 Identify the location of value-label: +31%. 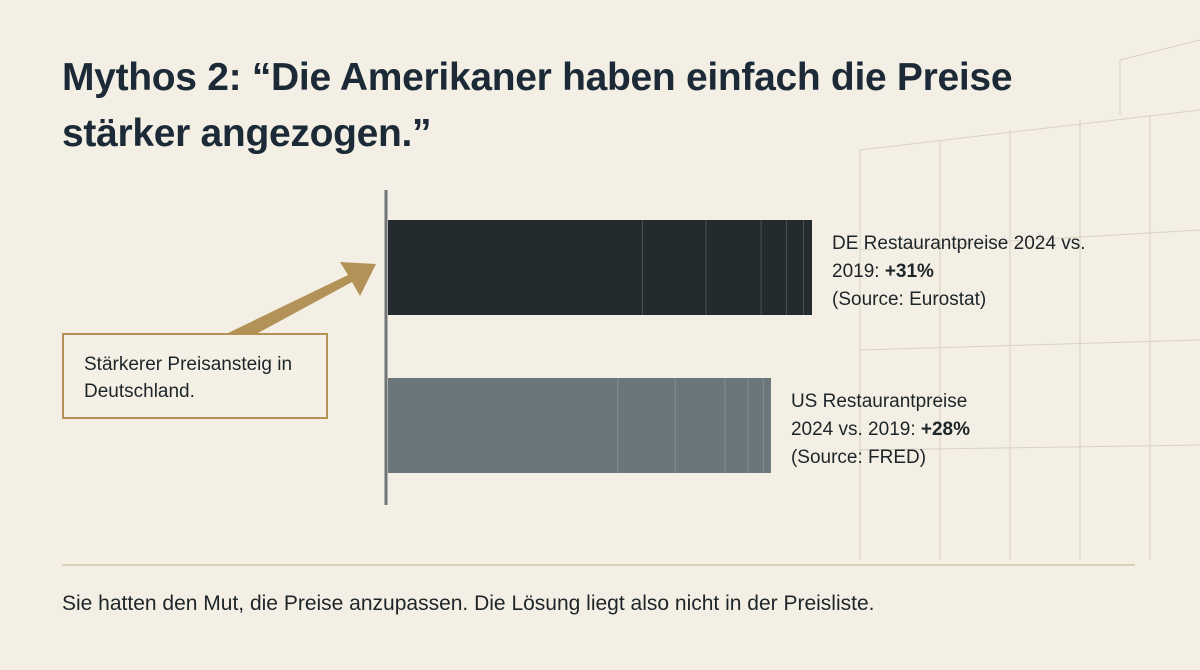
(909, 271).